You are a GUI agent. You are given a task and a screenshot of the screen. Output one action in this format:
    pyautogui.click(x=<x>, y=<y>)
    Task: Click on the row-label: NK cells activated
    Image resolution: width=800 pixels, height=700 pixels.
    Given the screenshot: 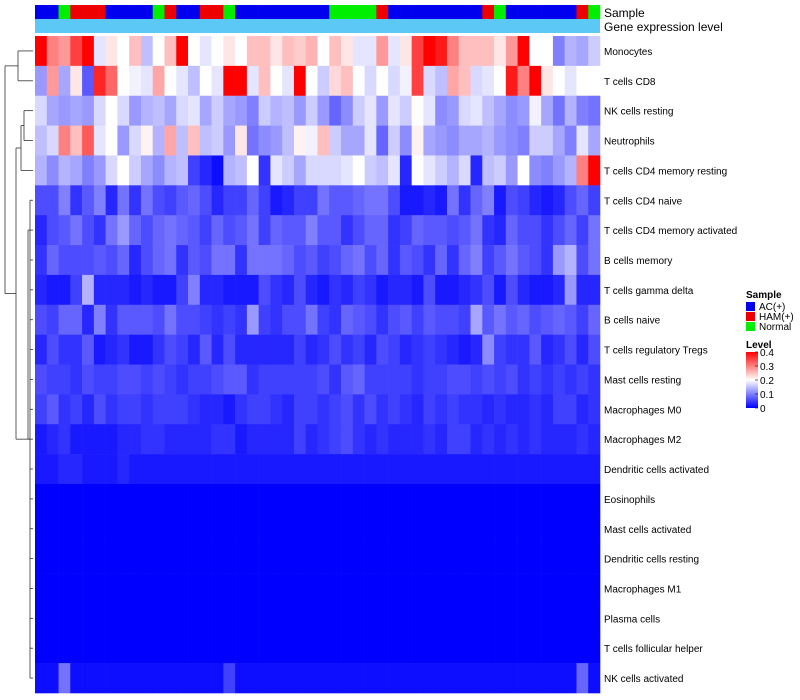 What is the action you would take?
    pyautogui.click(x=643, y=679)
    